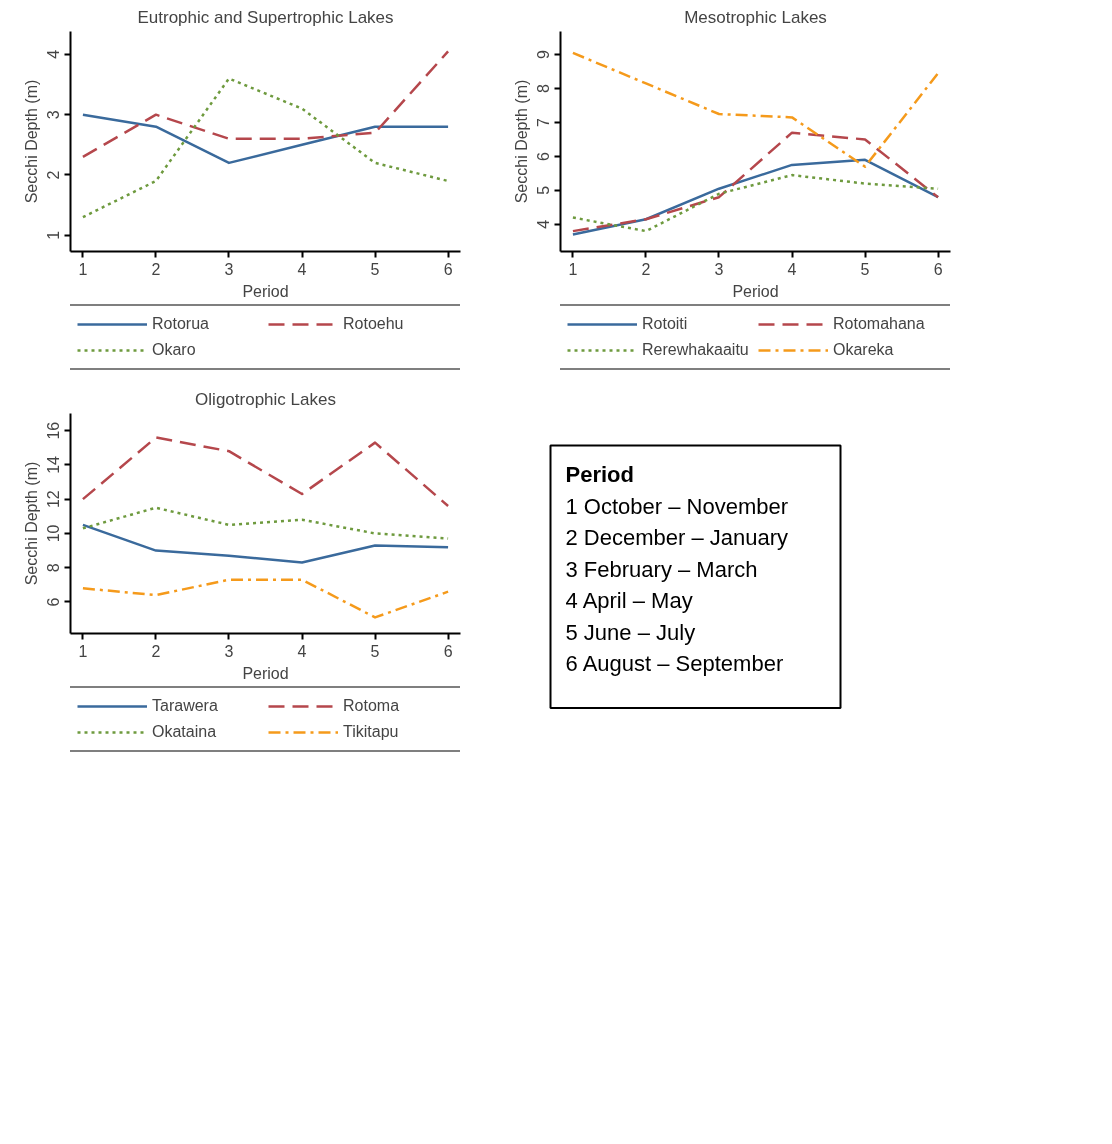  What do you see at coordinates (674, 664) in the screenshot?
I see `text: 6 August – September` at bounding box center [674, 664].